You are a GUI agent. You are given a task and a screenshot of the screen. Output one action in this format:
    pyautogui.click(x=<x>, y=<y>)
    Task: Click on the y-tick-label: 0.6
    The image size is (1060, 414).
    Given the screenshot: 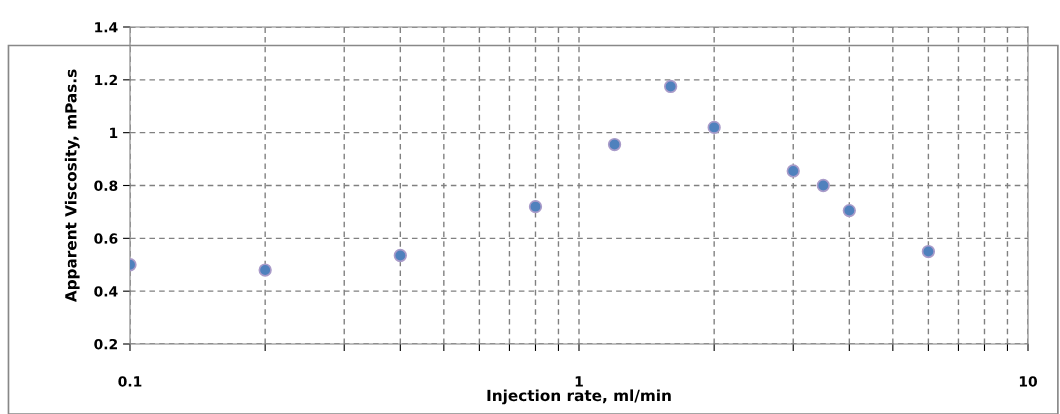 What is the action you would take?
    pyautogui.click(x=106, y=238)
    